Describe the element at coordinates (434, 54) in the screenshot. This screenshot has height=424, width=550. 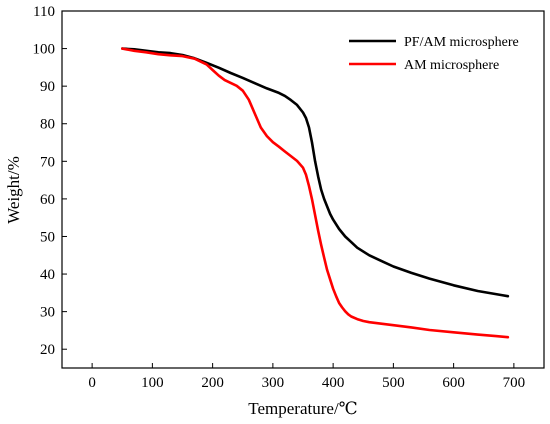
I see `legend: PF/AM microsphere AM microsphere` at that location.